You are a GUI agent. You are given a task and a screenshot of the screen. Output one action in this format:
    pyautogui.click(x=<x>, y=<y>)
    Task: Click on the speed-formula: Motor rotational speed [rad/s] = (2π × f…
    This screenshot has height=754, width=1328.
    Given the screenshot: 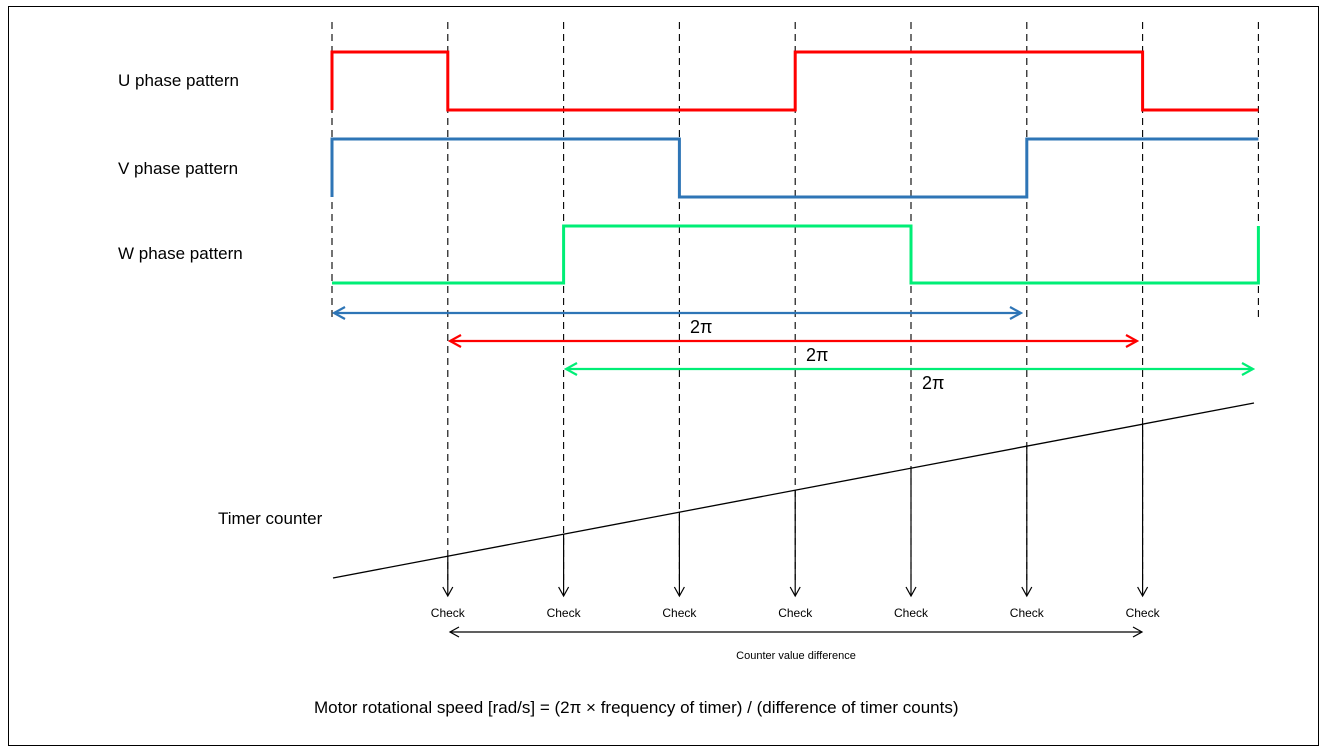 What is the action you would take?
    pyautogui.click(x=636, y=707)
    